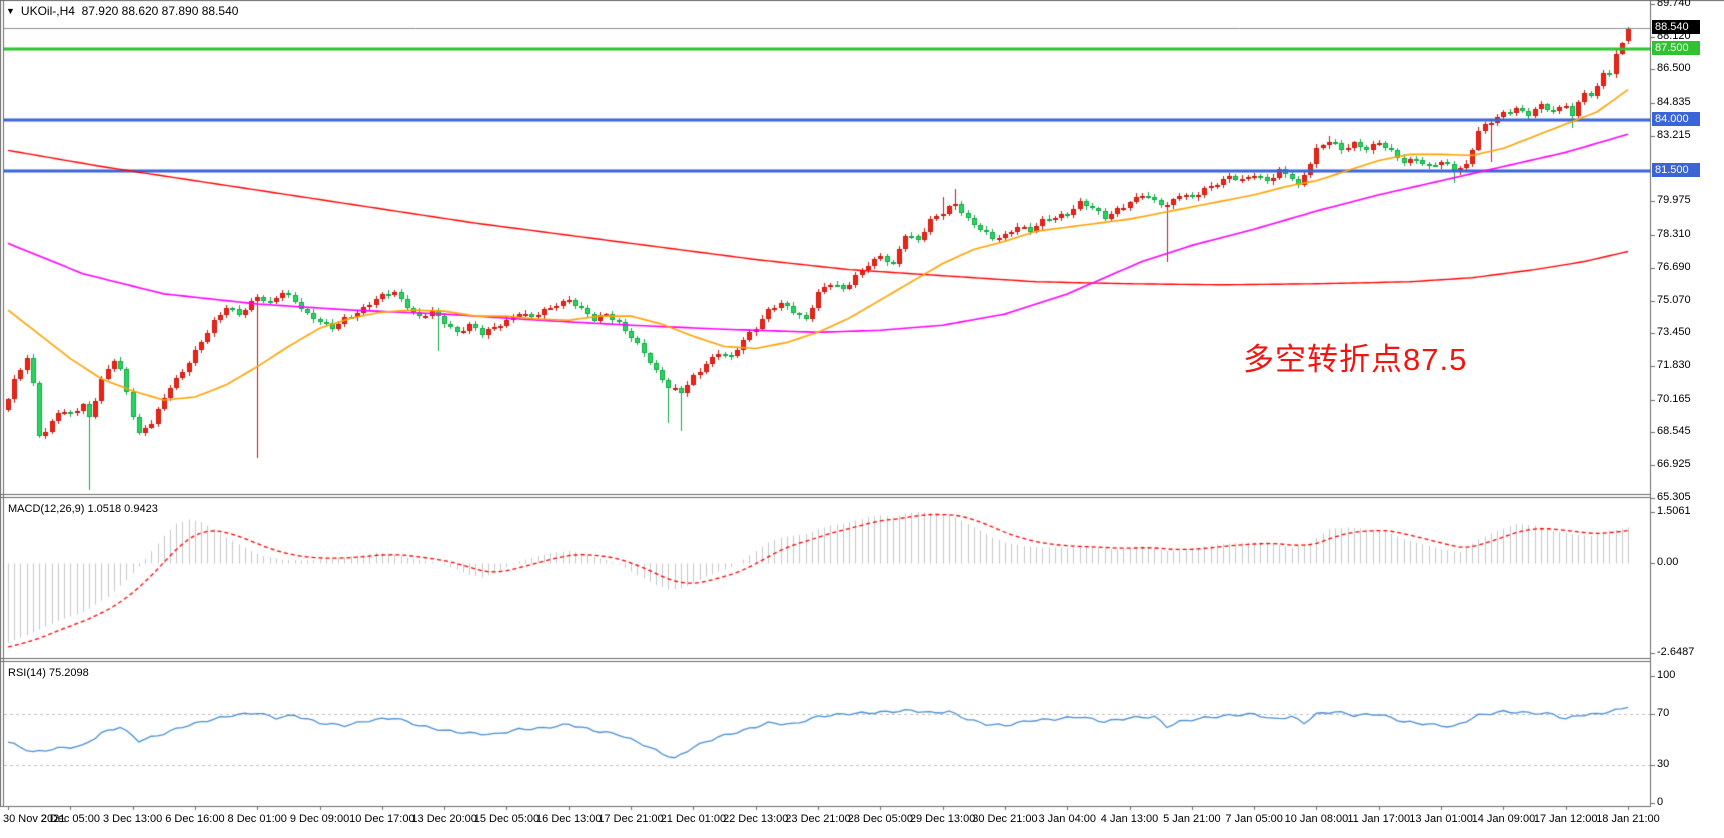 The width and height of the screenshot is (1724, 838). I want to click on rsi-axis-label: 70, so click(1663, 713).